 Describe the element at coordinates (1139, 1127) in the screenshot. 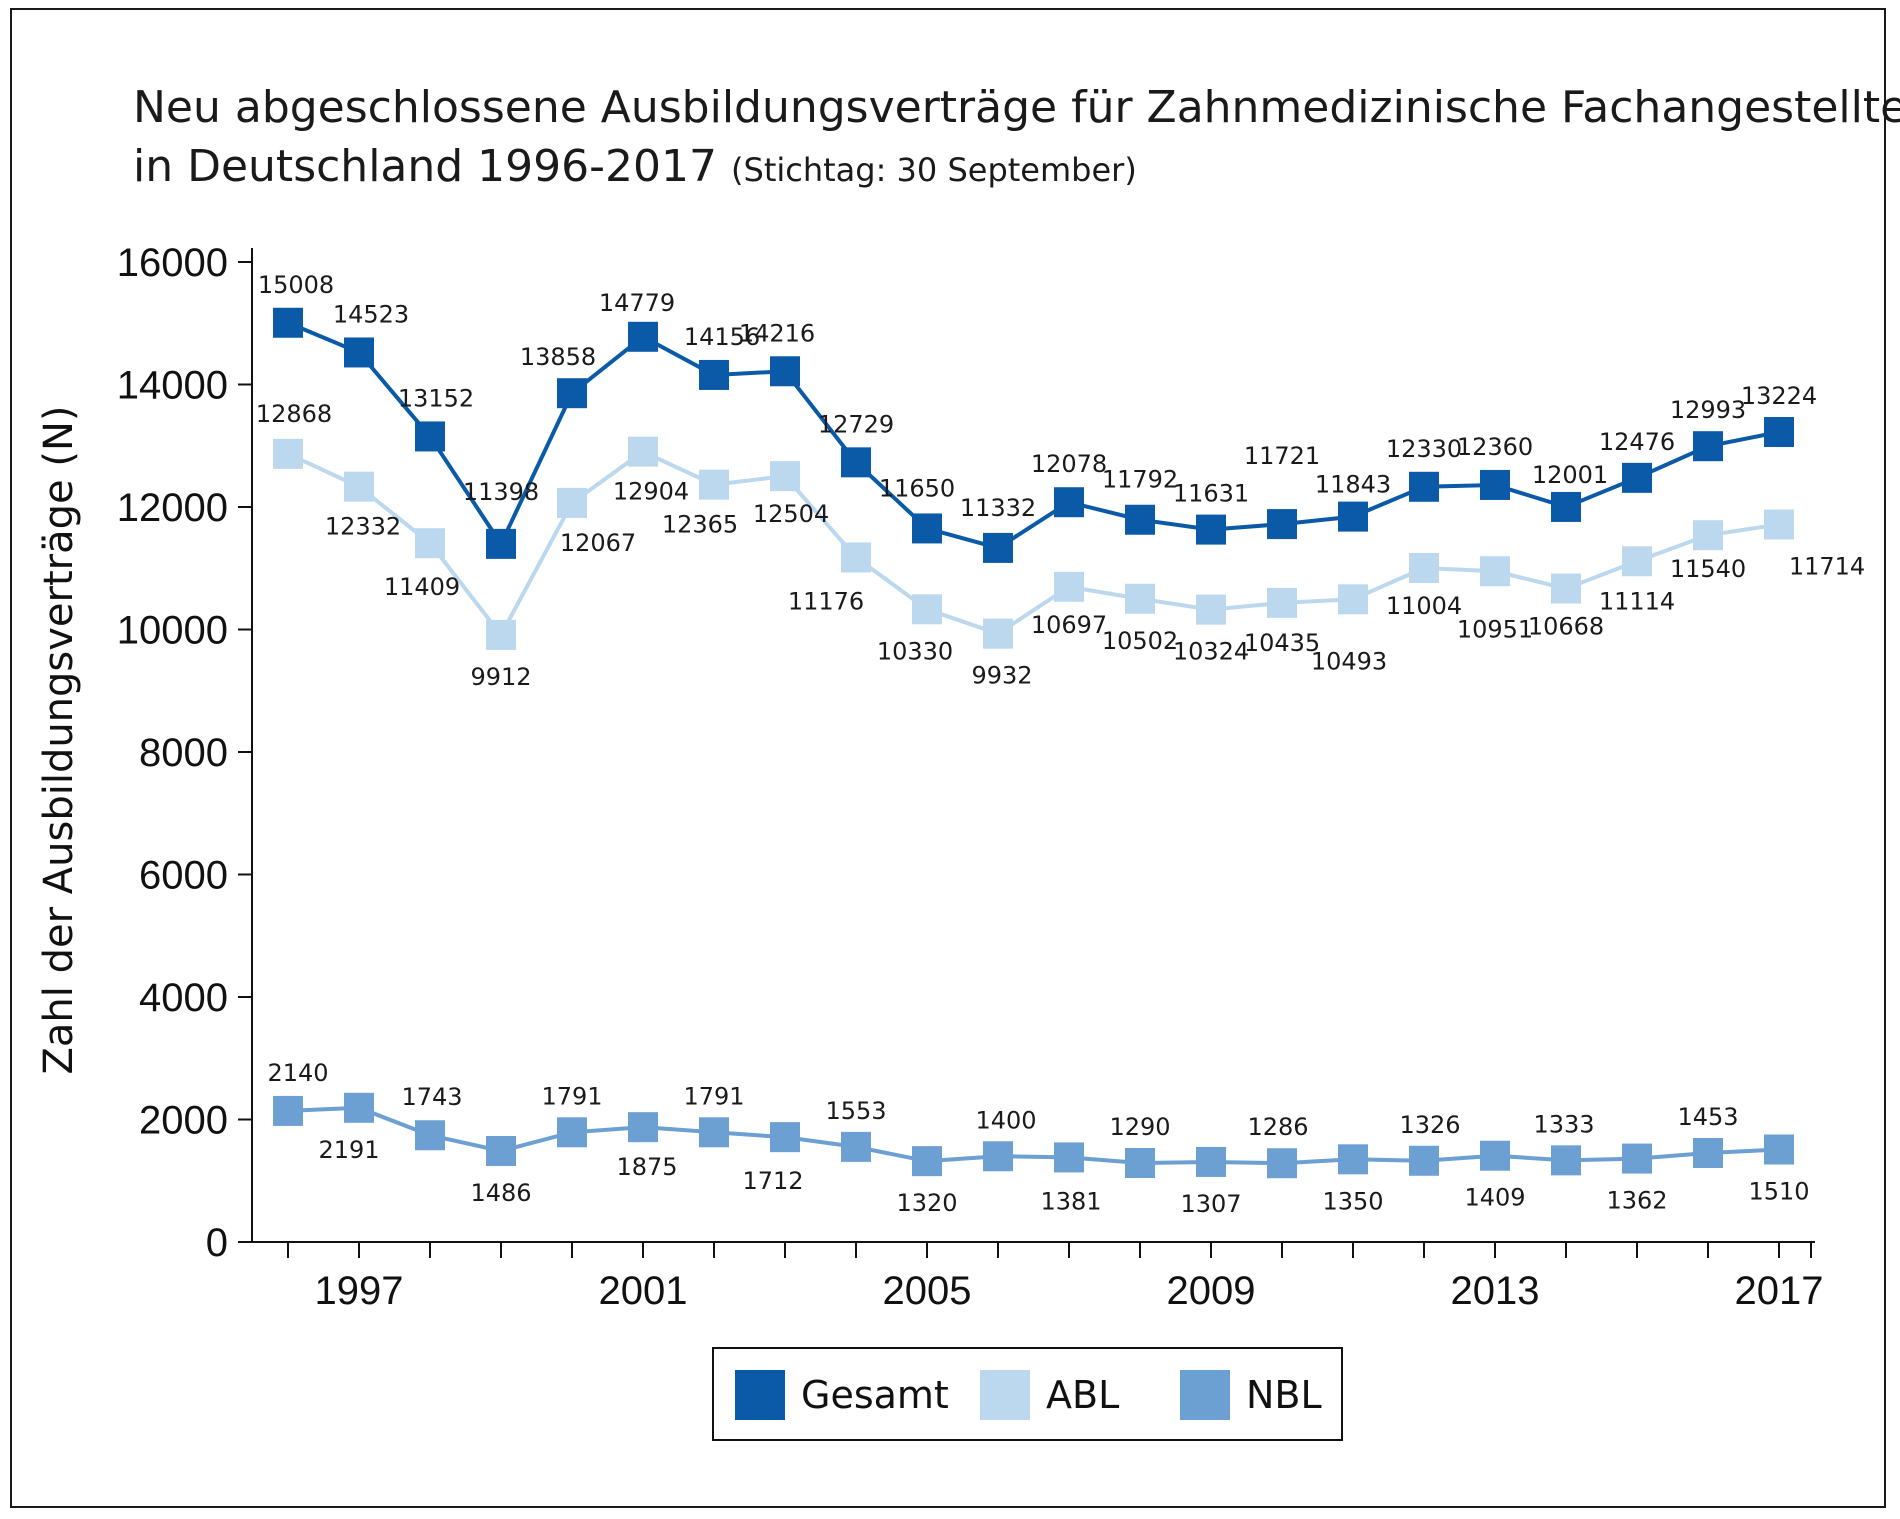

I see `data-label-nbl: 1290` at that location.